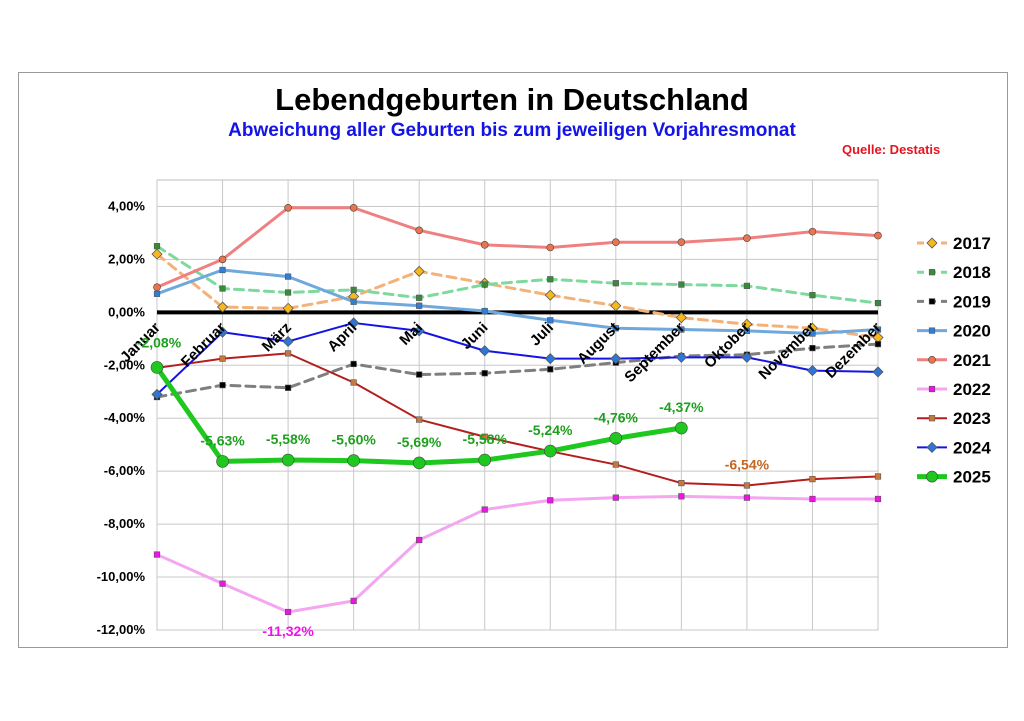 The width and height of the screenshot is (1024, 721). I want to click on legend-item-2023: 2023, so click(954, 418).